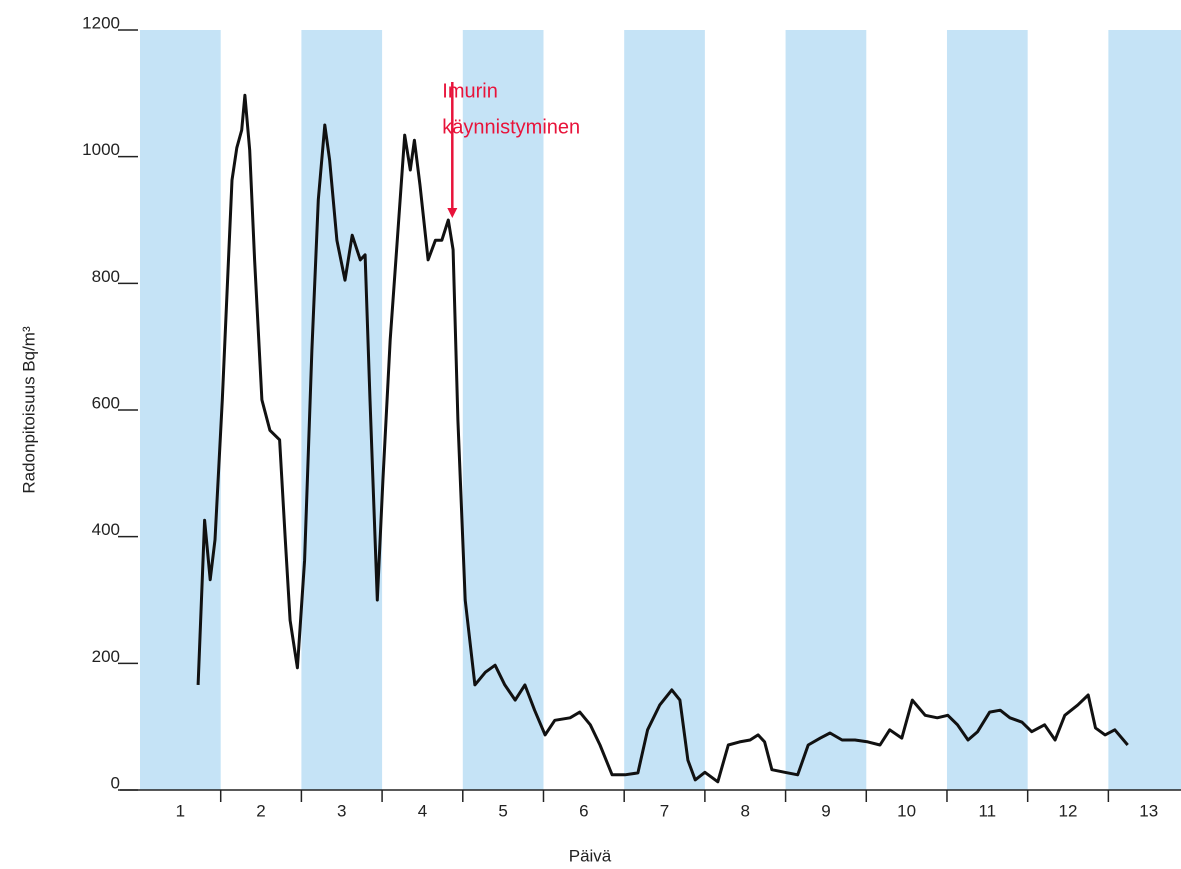 This screenshot has height=869, width=1181. Describe the element at coordinates (106, 276) in the screenshot. I see `y-tick-label: 800` at that location.